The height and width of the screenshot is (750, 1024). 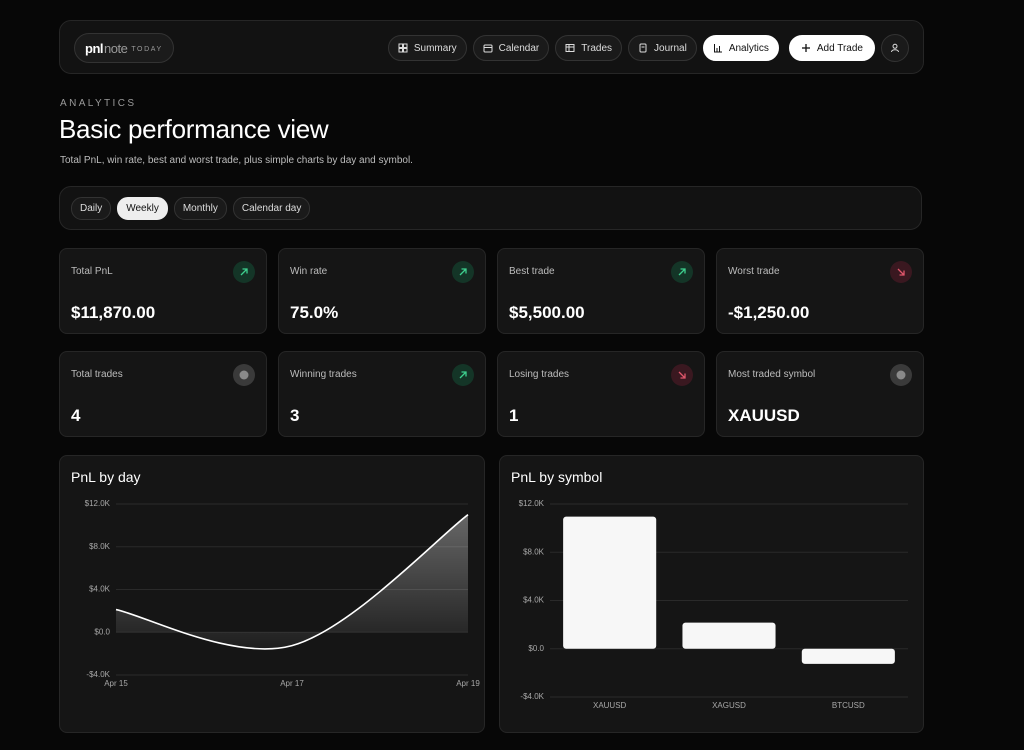 I want to click on stat-card: Worst trade -$1,250.00, so click(x=820, y=291).